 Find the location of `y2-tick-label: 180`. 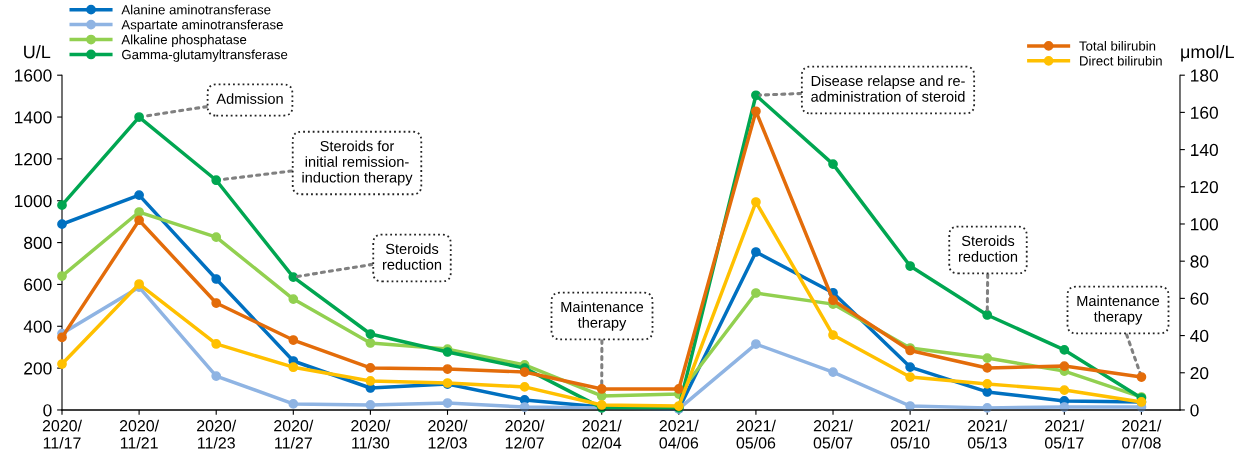

y2-tick-label: 180 is located at coordinates (1204, 75).